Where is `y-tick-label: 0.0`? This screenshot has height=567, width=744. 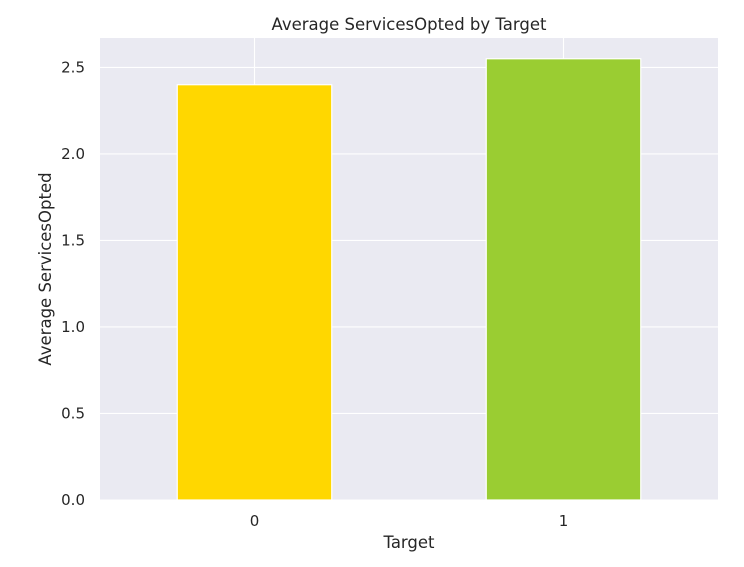
y-tick-label: 0.0 is located at coordinates (73, 500).